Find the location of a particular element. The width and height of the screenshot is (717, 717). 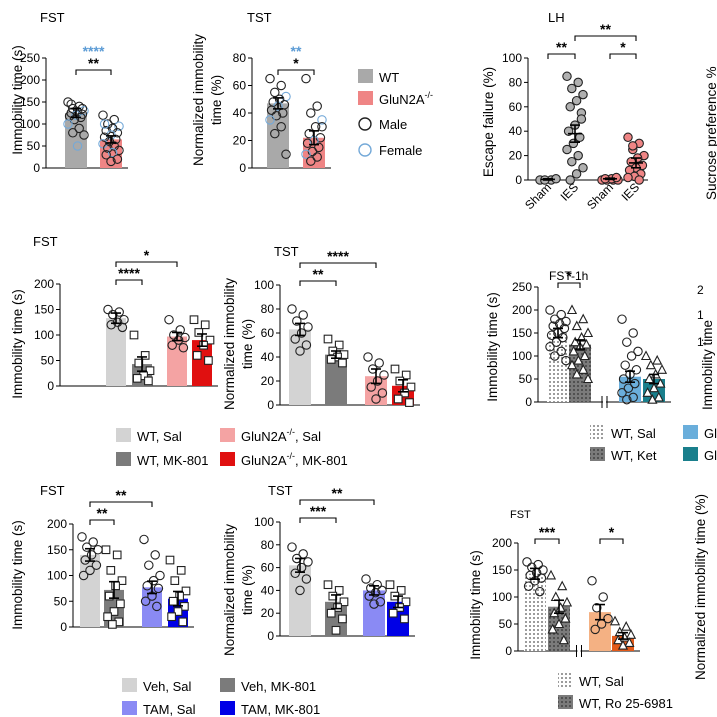

sig-label-tst1: * is located at coordinates (296, 63).